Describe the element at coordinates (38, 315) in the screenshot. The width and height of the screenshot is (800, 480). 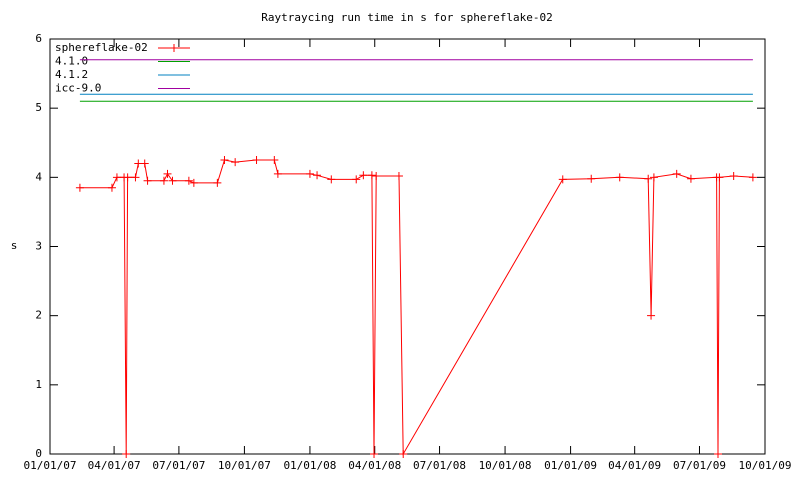
I see `y-tick-label: 2` at that location.